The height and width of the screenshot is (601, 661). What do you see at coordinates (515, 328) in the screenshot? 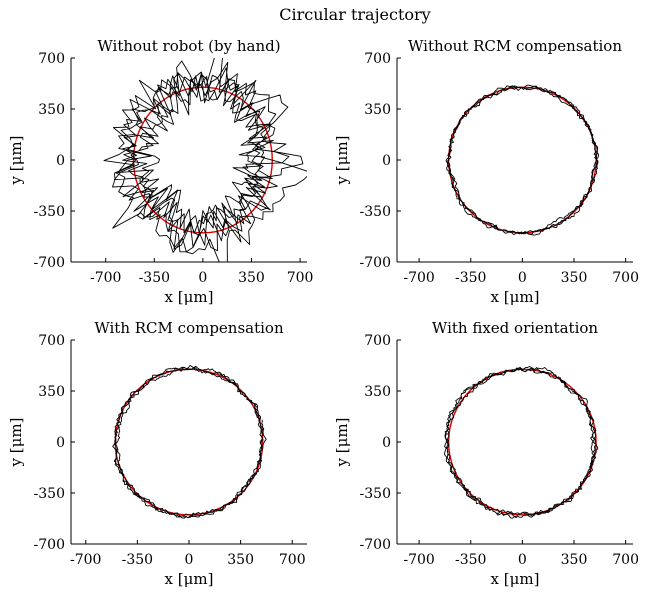
I see `subplot-title: With fixed orientation` at bounding box center [515, 328].